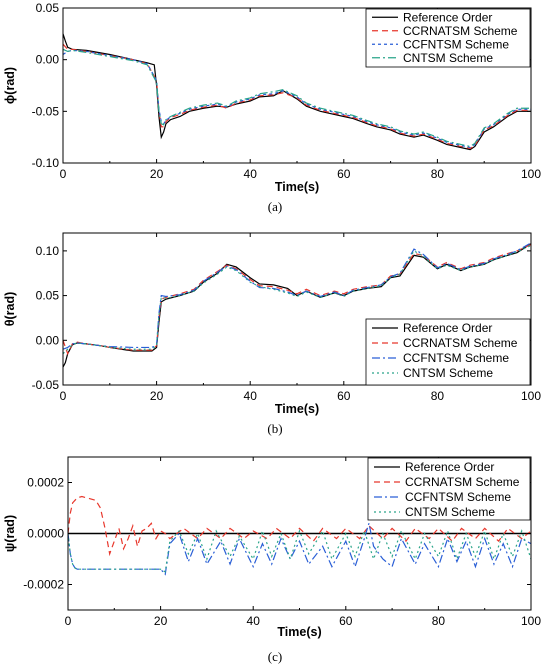  What do you see at coordinates (275, 206) in the screenshot?
I see `panel-label: (a)` at bounding box center [275, 206].